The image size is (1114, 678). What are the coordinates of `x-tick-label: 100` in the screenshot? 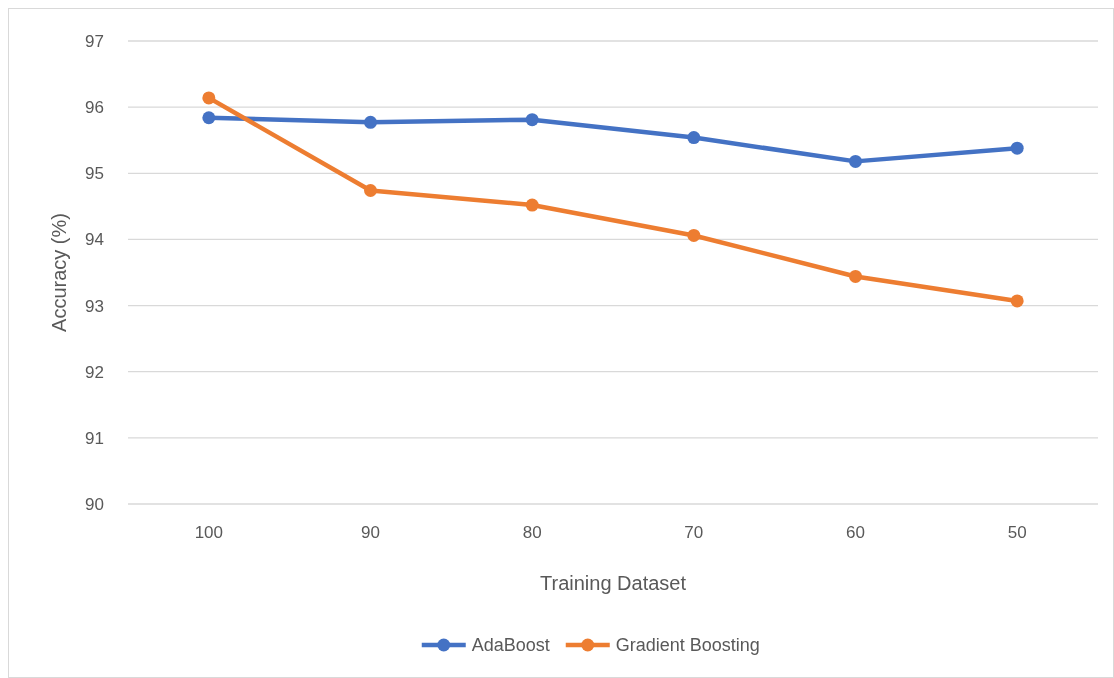 It's located at (209, 532).